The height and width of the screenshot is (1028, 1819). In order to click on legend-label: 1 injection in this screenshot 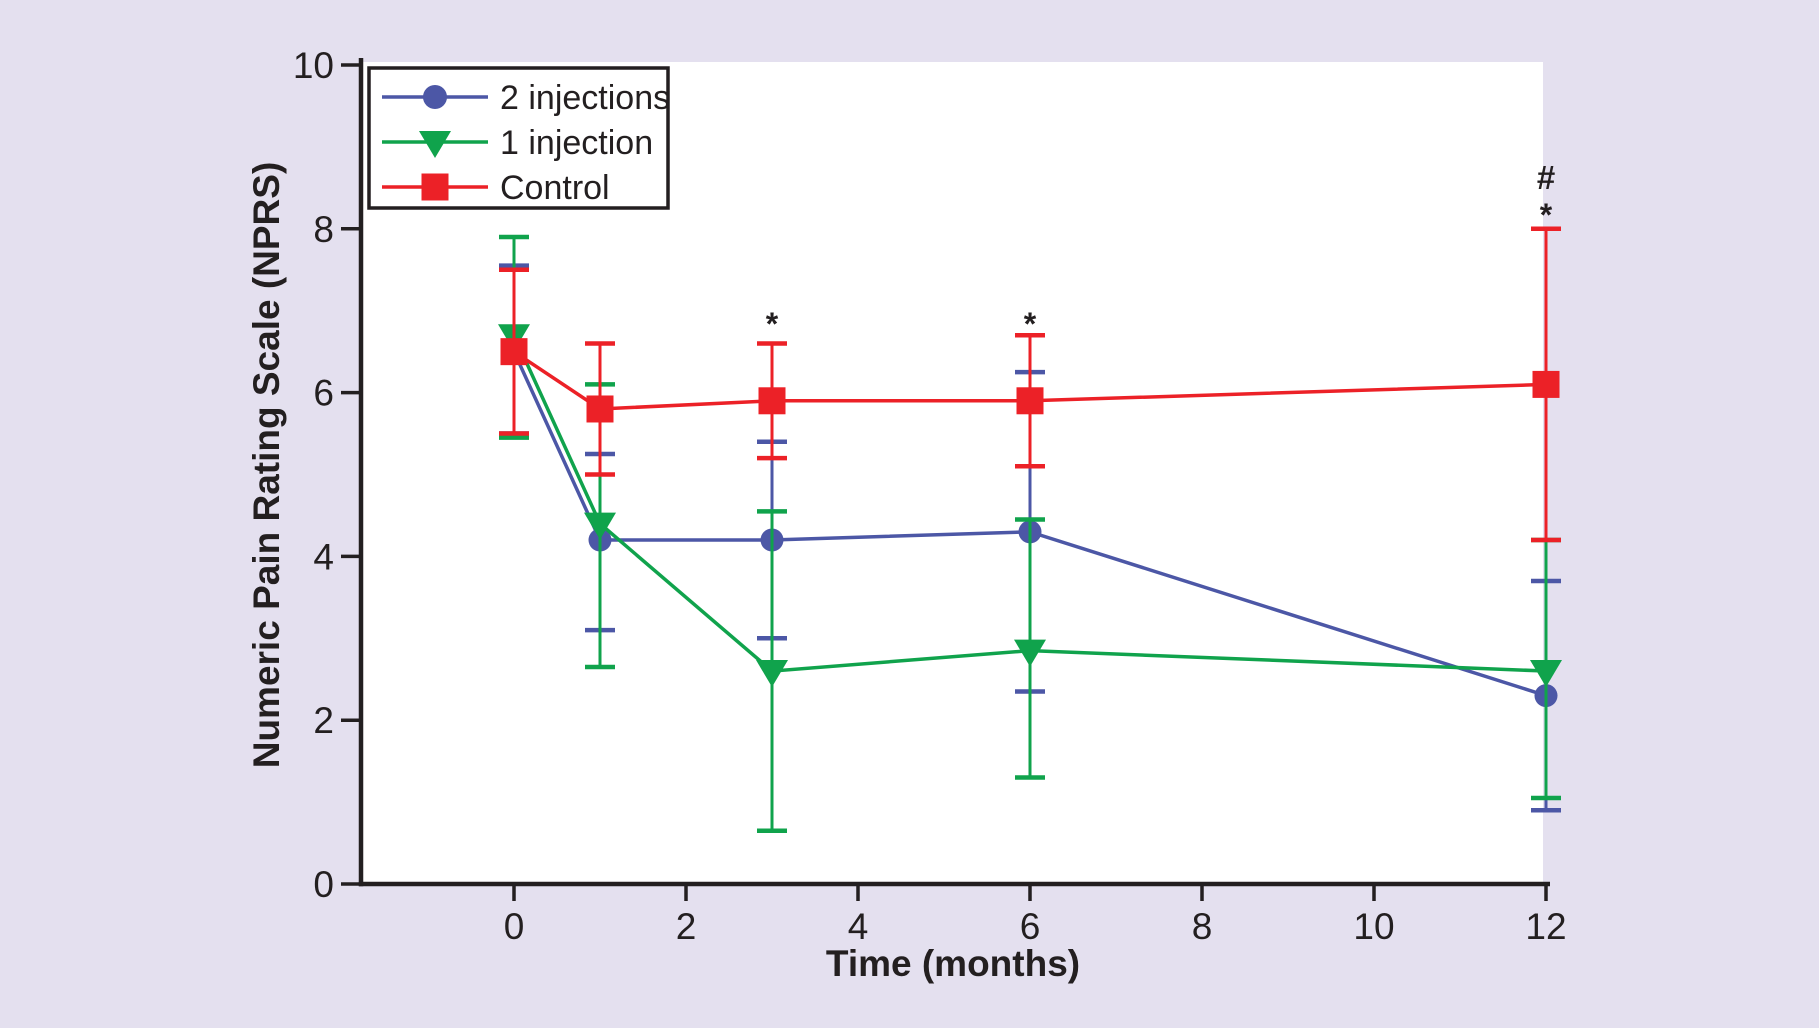, I will do `click(576, 143)`.